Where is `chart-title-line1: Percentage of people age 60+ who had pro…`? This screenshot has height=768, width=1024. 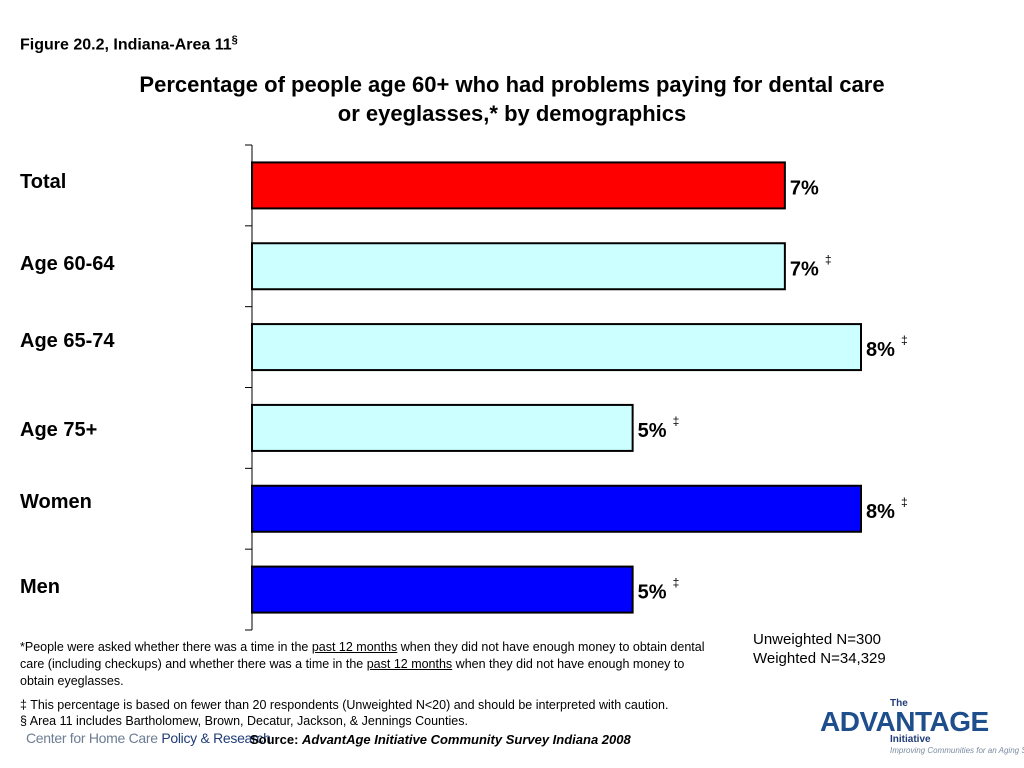 chart-title-line1: Percentage of people age 60+ who had pro… is located at coordinates (512, 84).